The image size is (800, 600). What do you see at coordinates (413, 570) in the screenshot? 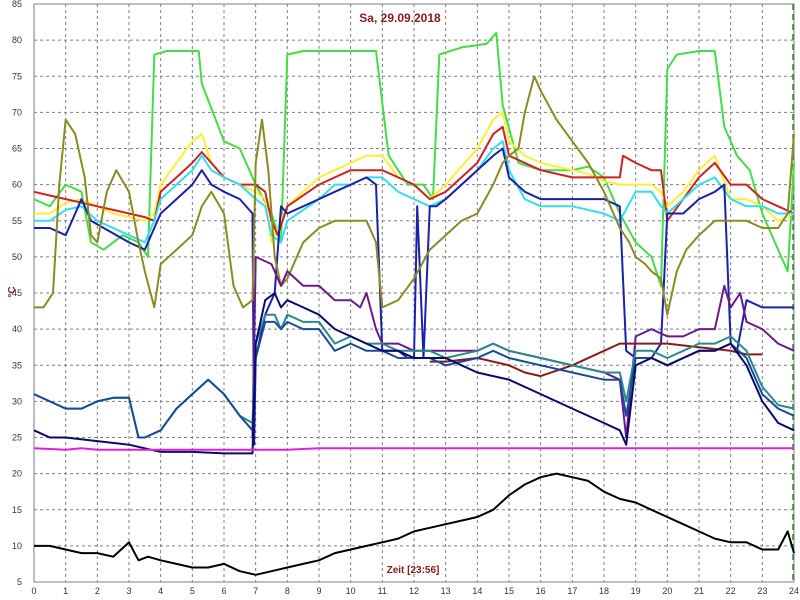
I see `x-axis-label: Zeit [23:56]` at bounding box center [413, 570].